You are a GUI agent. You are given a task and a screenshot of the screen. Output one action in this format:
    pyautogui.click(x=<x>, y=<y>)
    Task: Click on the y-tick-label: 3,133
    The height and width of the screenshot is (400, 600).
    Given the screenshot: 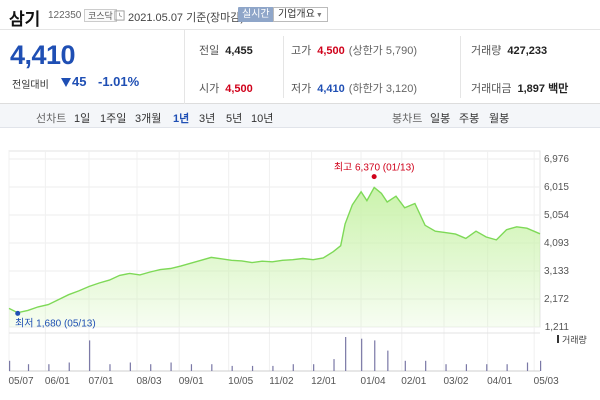 What is the action you would take?
    pyautogui.click(x=556, y=271)
    